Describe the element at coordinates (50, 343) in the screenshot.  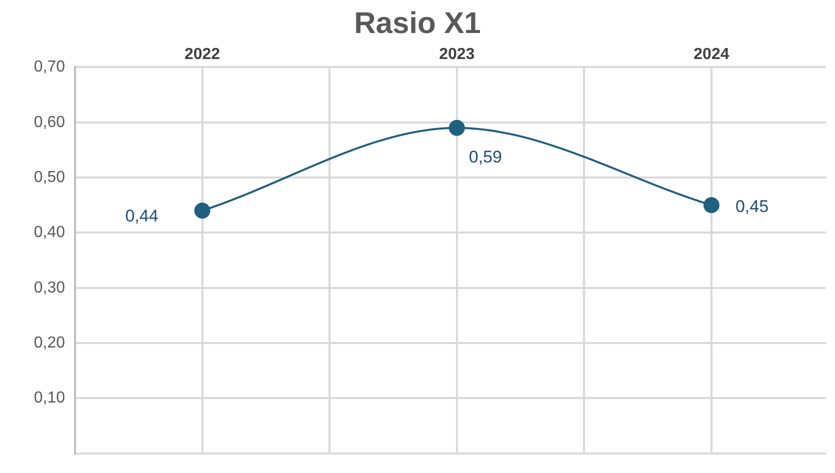
I see `y-tick-label: 0,20` at that location.